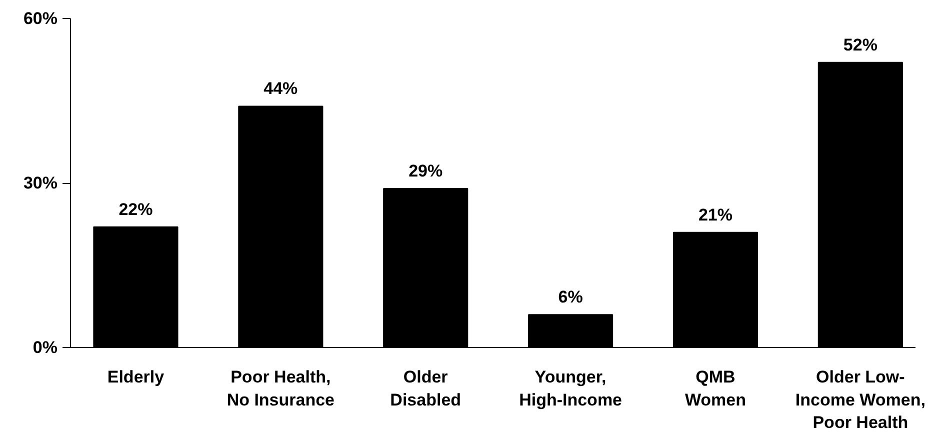 The image size is (933, 443). I want to click on x-tick-label: Poor Health, No Insurance, so click(280, 389).